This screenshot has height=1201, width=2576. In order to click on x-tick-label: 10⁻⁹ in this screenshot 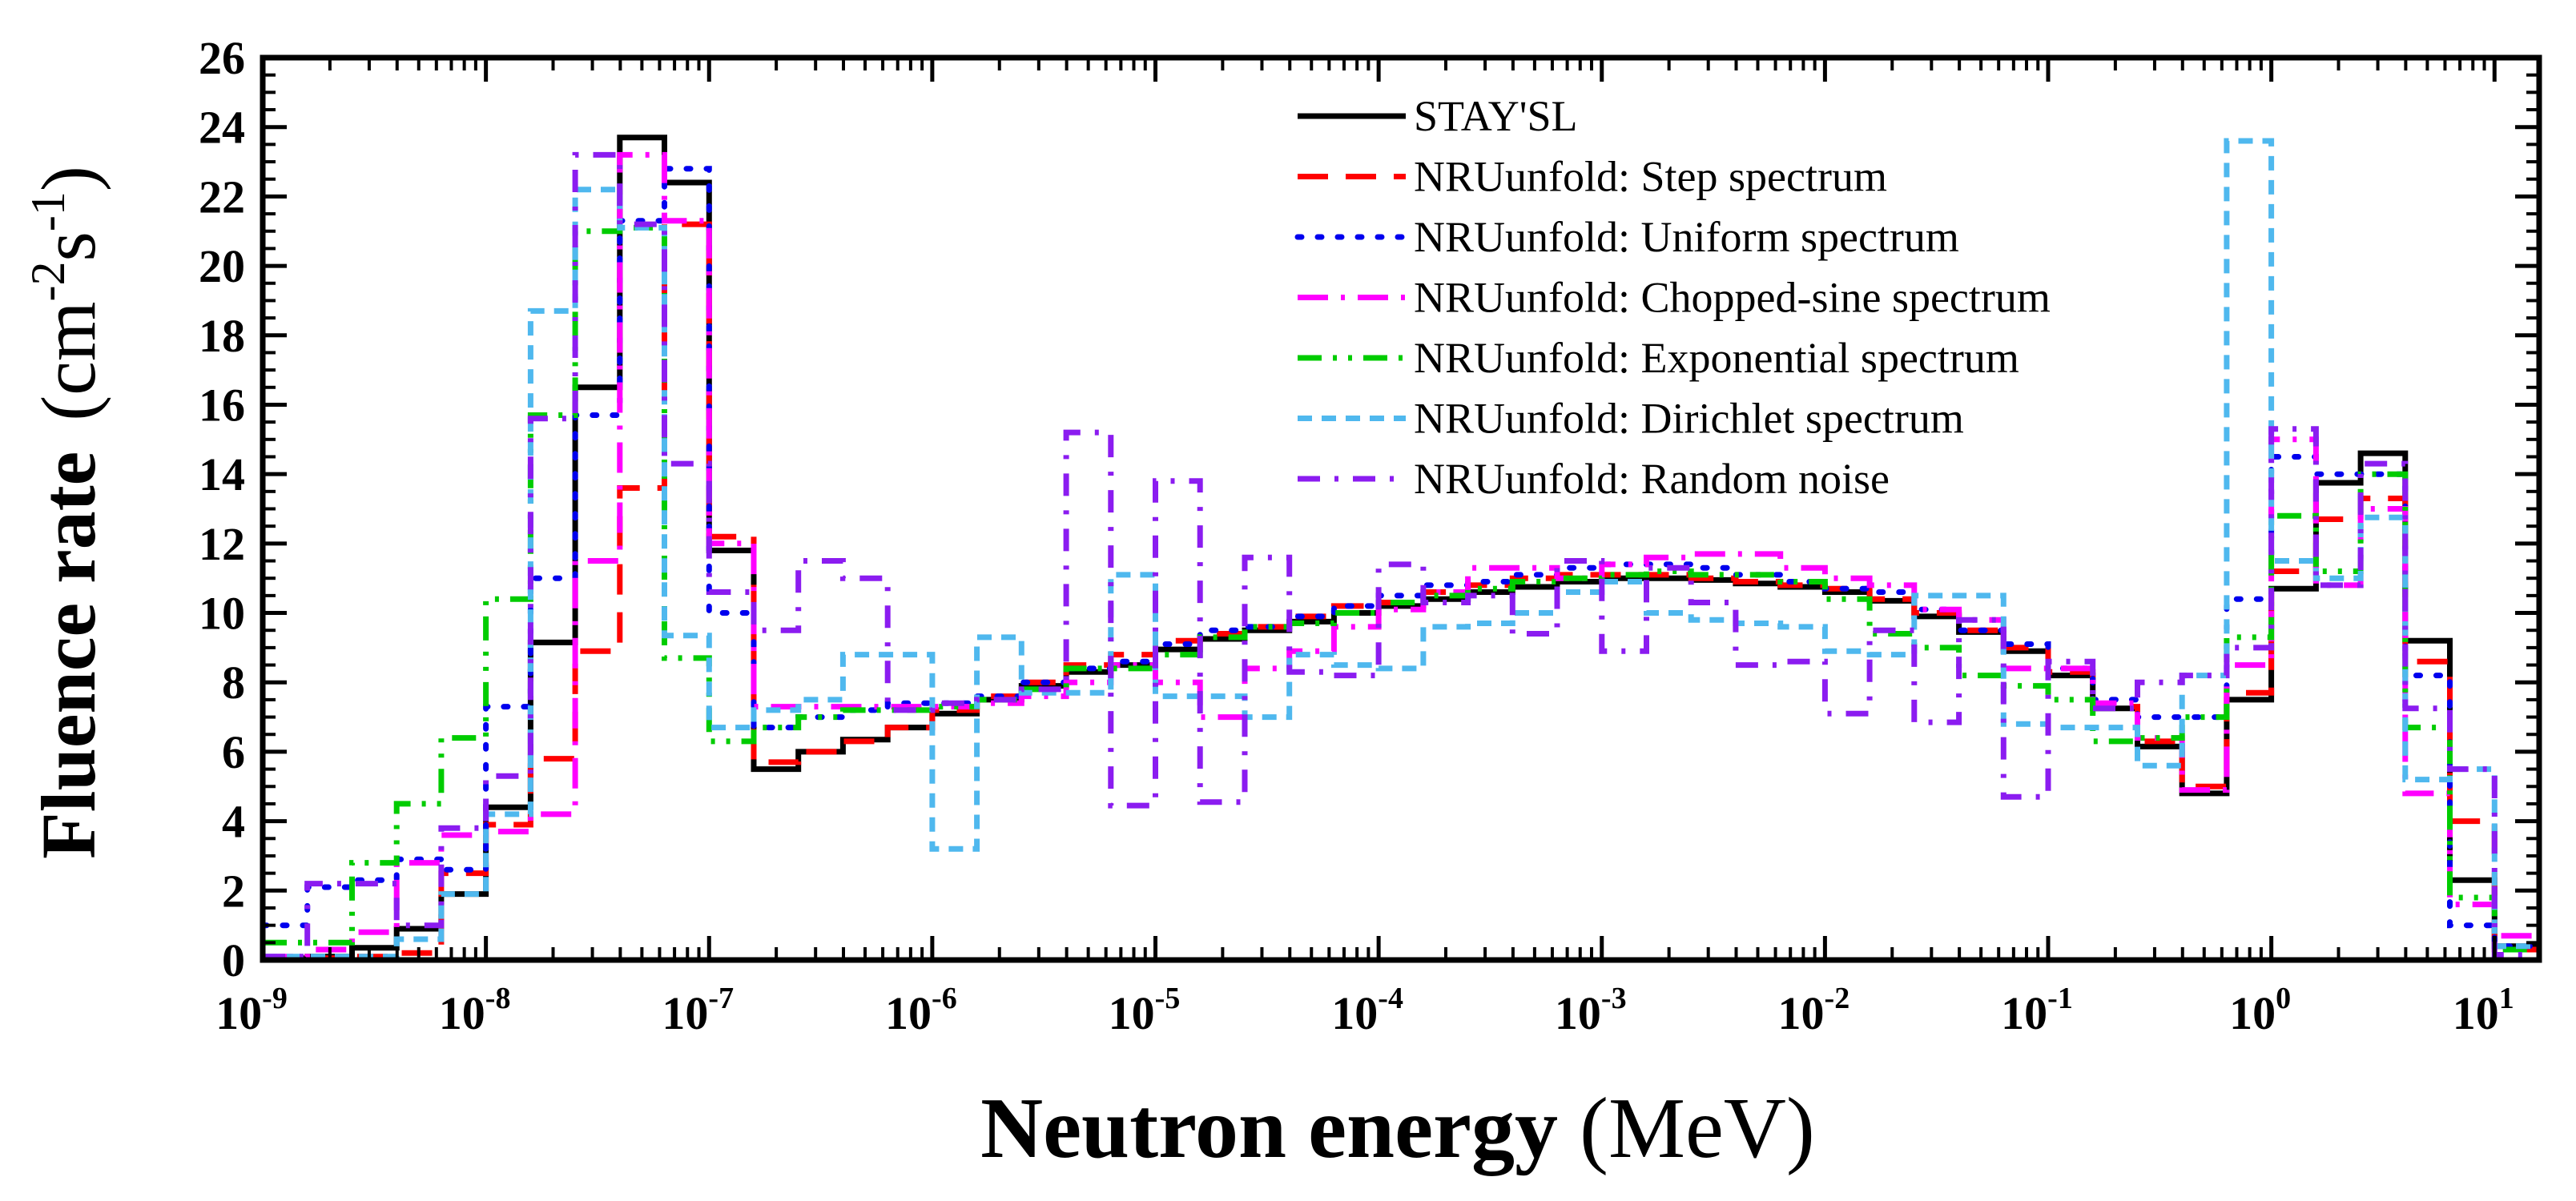, I will do `click(251, 1011)`.